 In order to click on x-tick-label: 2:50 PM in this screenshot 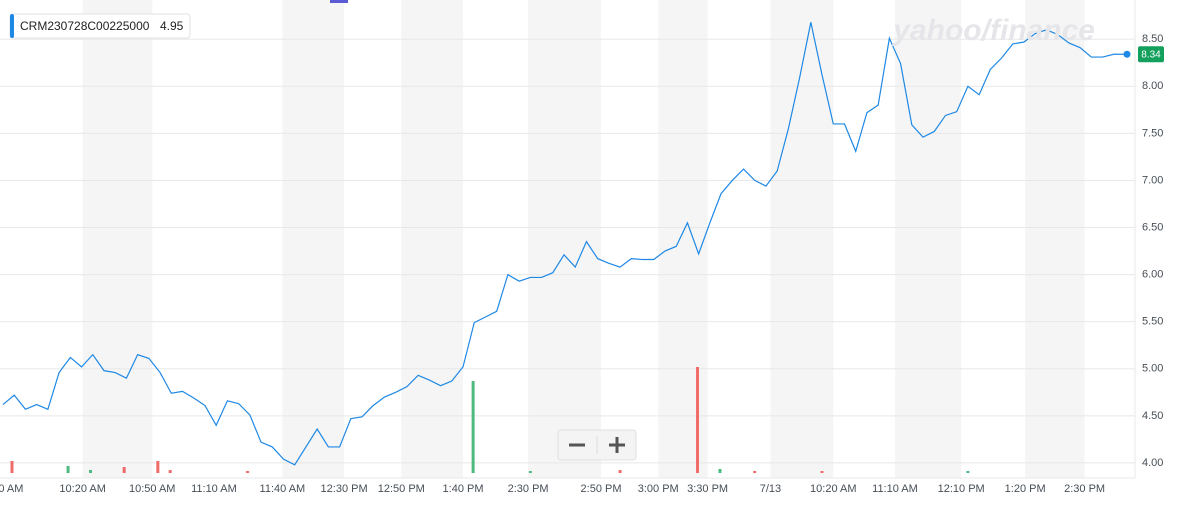, I will do `click(601, 489)`.